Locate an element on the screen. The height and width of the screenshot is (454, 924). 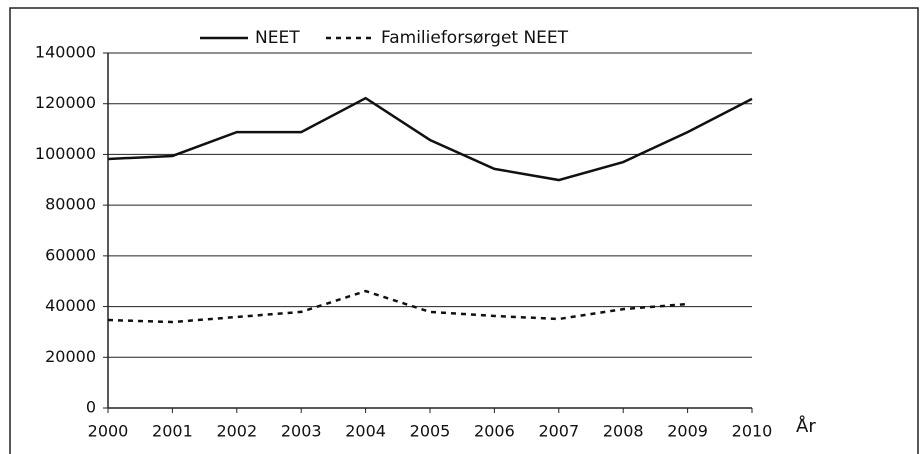
x-tick-label: 2010 is located at coordinates (752, 431).